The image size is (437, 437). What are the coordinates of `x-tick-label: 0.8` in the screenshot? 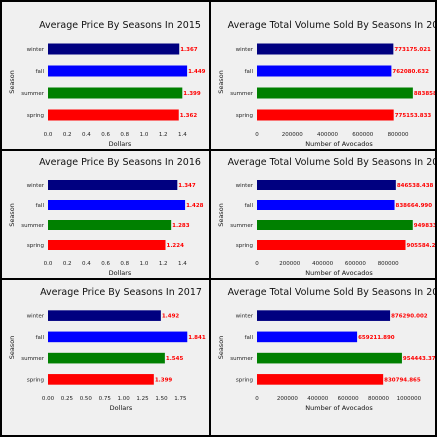 It's located at (124, 264).